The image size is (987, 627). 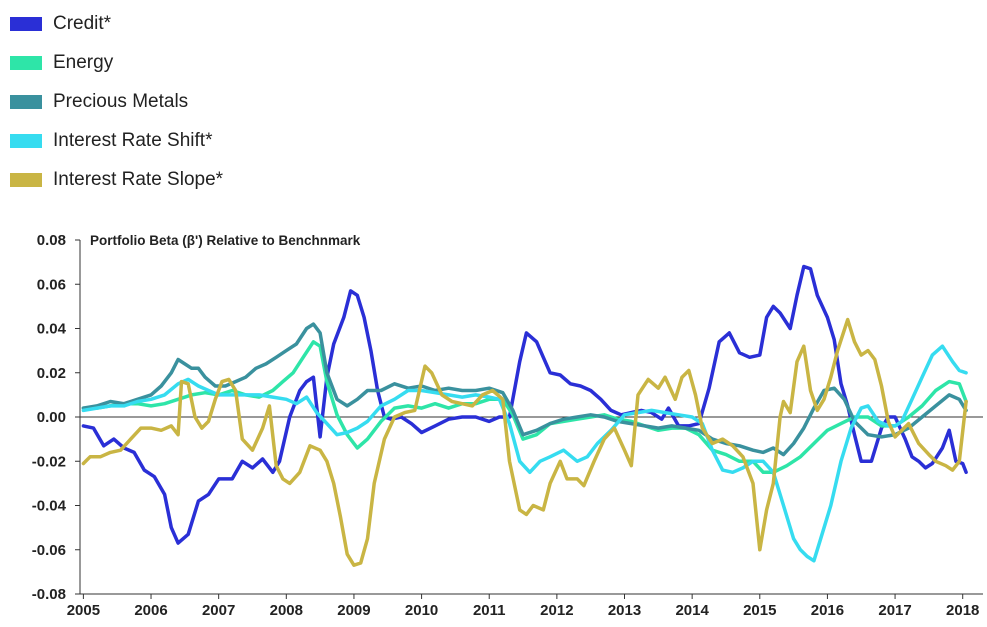 I want to click on legend-item-precious-metals: Precious Metals, so click(x=116, y=101).